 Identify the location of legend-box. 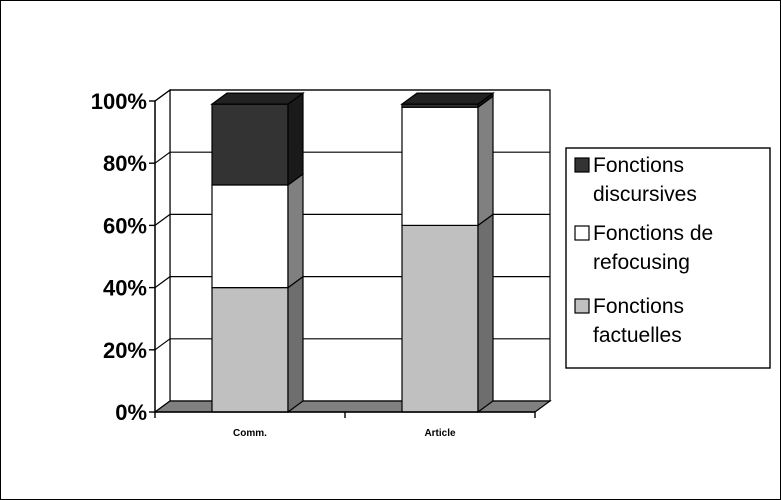
(668, 258).